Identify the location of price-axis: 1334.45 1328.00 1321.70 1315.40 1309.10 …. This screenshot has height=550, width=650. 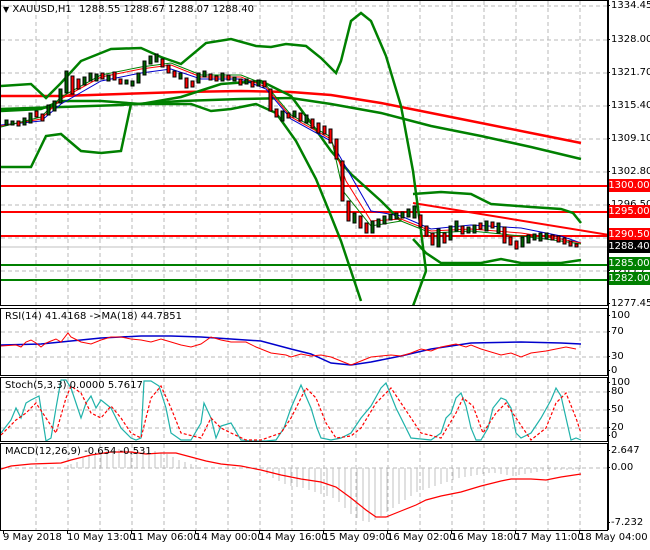
(628, 154).